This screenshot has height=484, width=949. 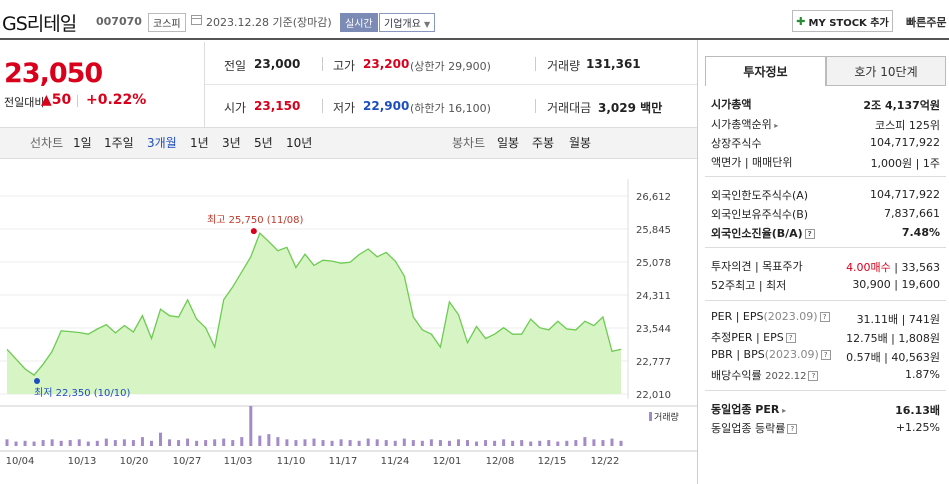 What do you see at coordinates (653, 329) in the screenshot?
I see `y-tick-label: 23,544` at bounding box center [653, 329].